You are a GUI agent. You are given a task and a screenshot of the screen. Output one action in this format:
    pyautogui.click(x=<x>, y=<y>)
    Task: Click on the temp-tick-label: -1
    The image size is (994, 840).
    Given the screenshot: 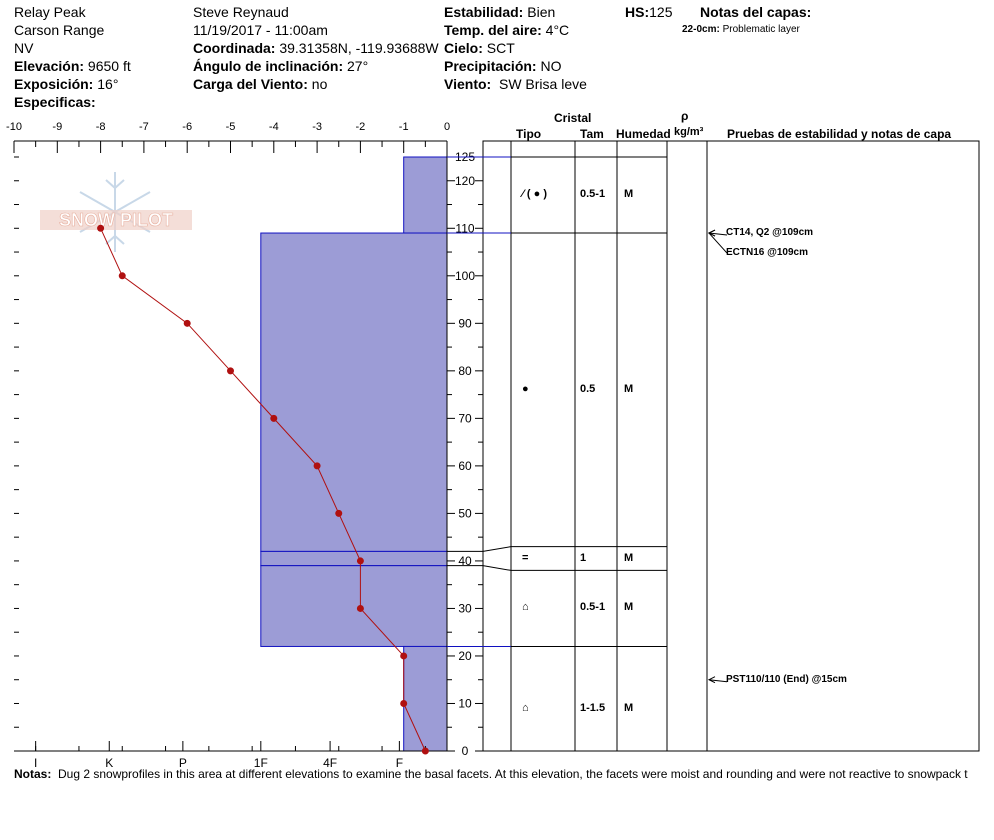 What is the action you would take?
    pyautogui.click(x=404, y=127)
    